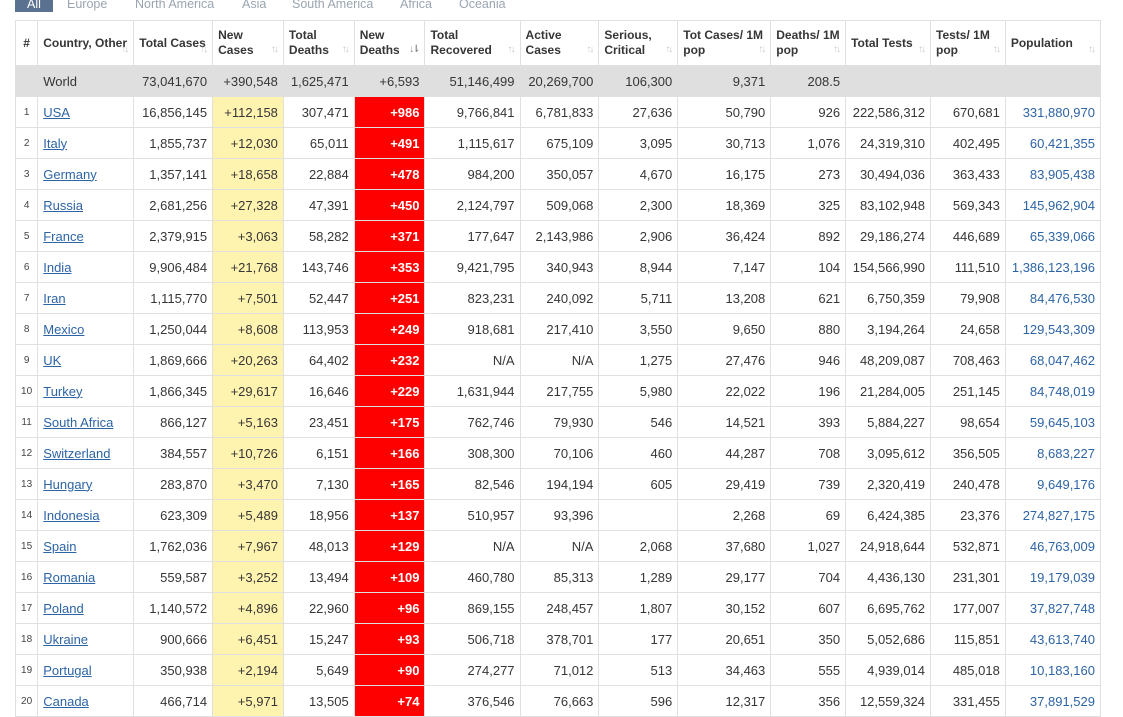 The width and height of the screenshot is (1123, 717). What do you see at coordinates (472, 43) in the screenshot?
I see `column-header-total-recovered: Total Recovered ↑↓` at bounding box center [472, 43].